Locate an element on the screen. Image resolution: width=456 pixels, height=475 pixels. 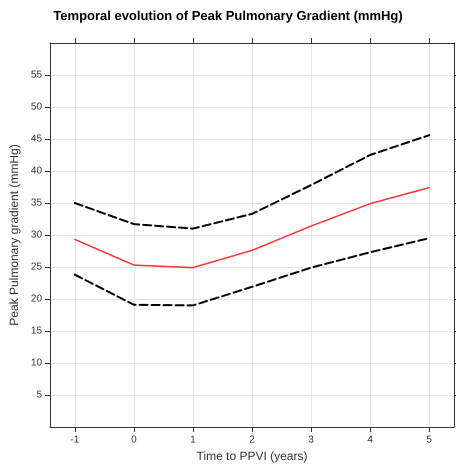
y-axis-title: Peak Pulmonary gradient (mmHg) is located at coordinates (14, 235).